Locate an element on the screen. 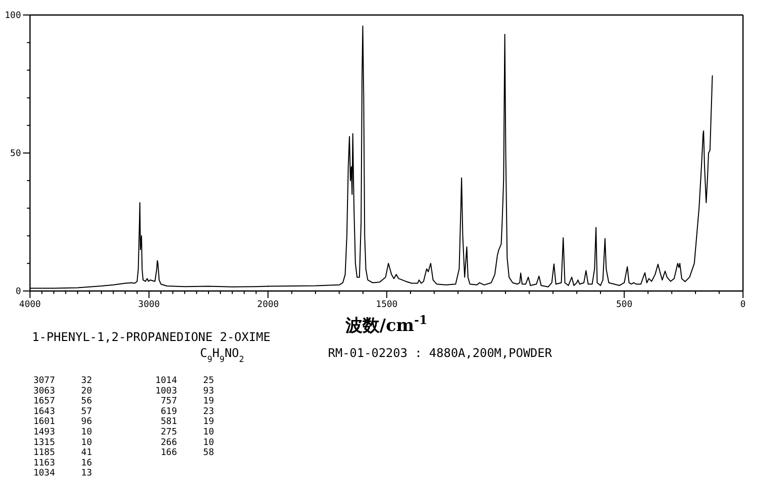 Image resolution: width=765 pixels, height=480 pixels. text: 1315 is located at coordinates (44, 443).